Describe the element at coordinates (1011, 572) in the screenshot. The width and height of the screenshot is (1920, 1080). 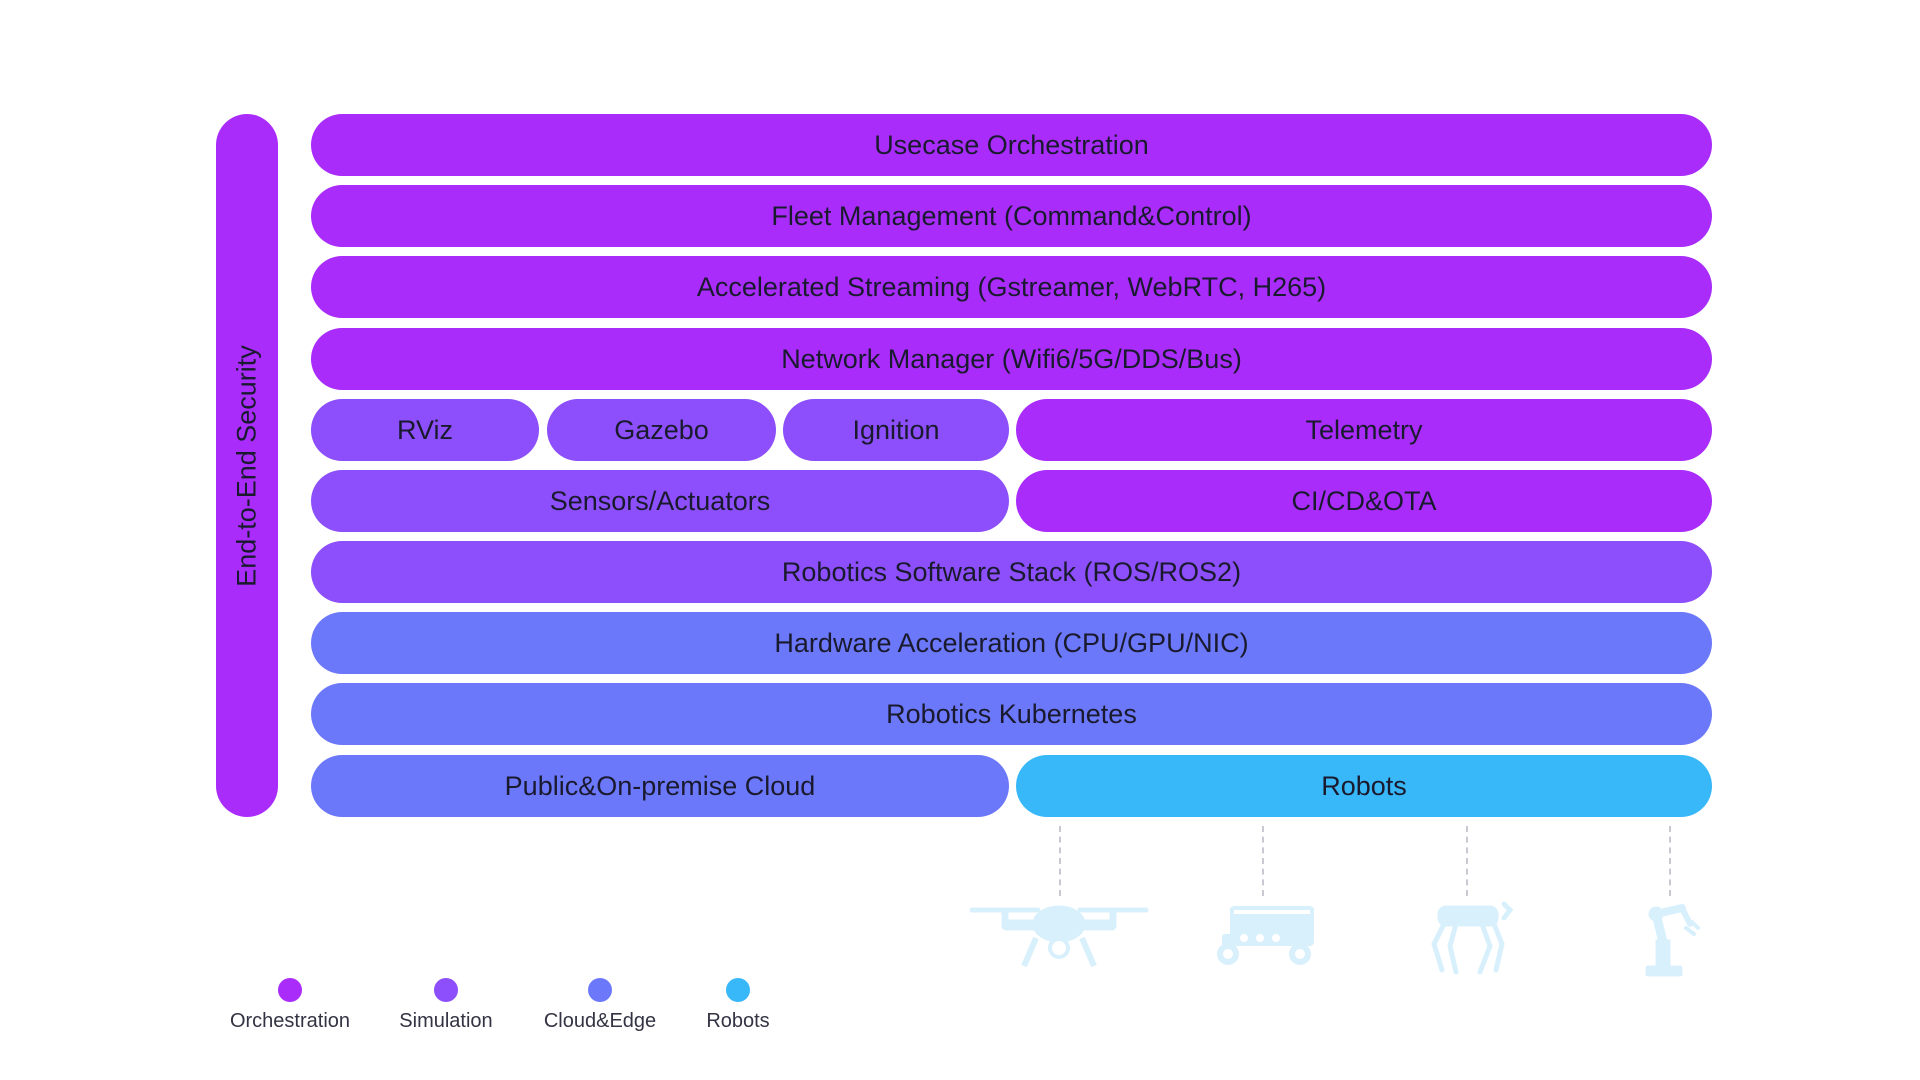
I see `layer-robotics-software-stack: Robotics Software Stack (ROS/ROS2)` at that location.